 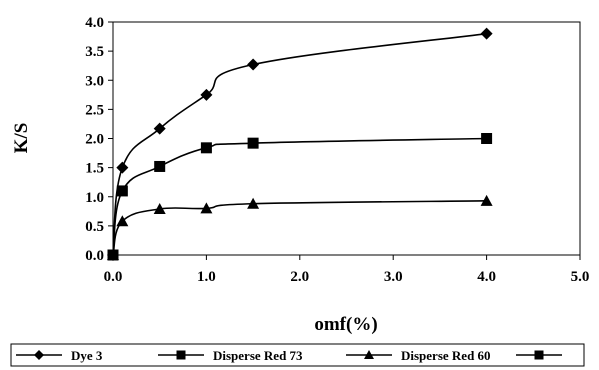 I want to click on x-tick-label: 1.0, so click(x=206, y=277).